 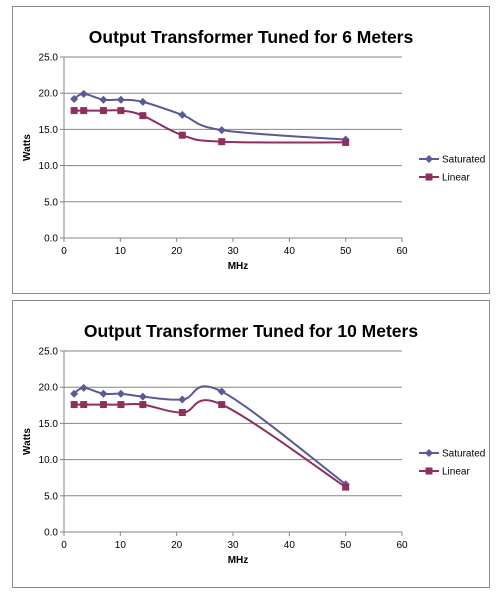 What do you see at coordinates (251, 331) in the screenshot?
I see `chart-title: Output Transformer Tuned for 10 Meters` at bounding box center [251, 331].